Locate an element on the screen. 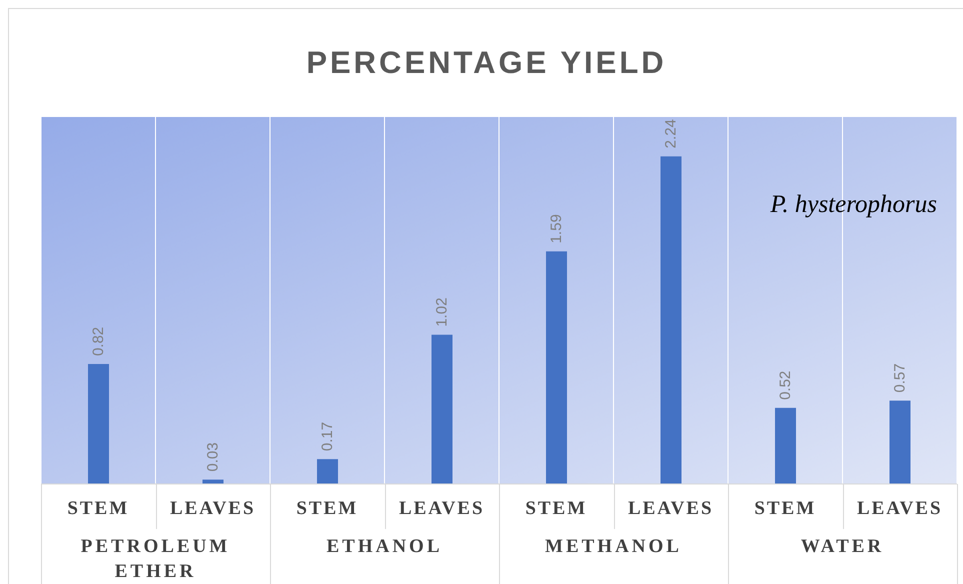 The height and width of the screenshot is (584, 963). data-label: 0.52 is located at coordinates (785, 385).